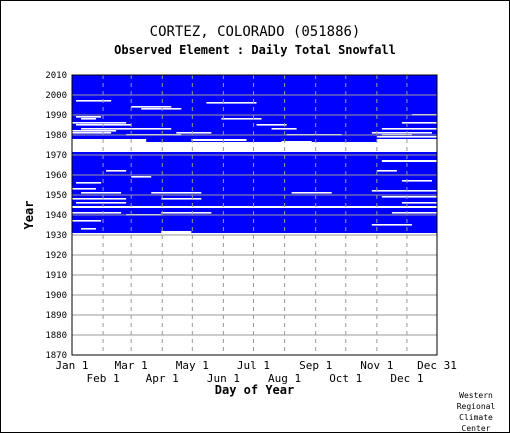 This screenshot has height=434, width=510. I want to click on x-tick-label: Sep 1, so click(315, 365).